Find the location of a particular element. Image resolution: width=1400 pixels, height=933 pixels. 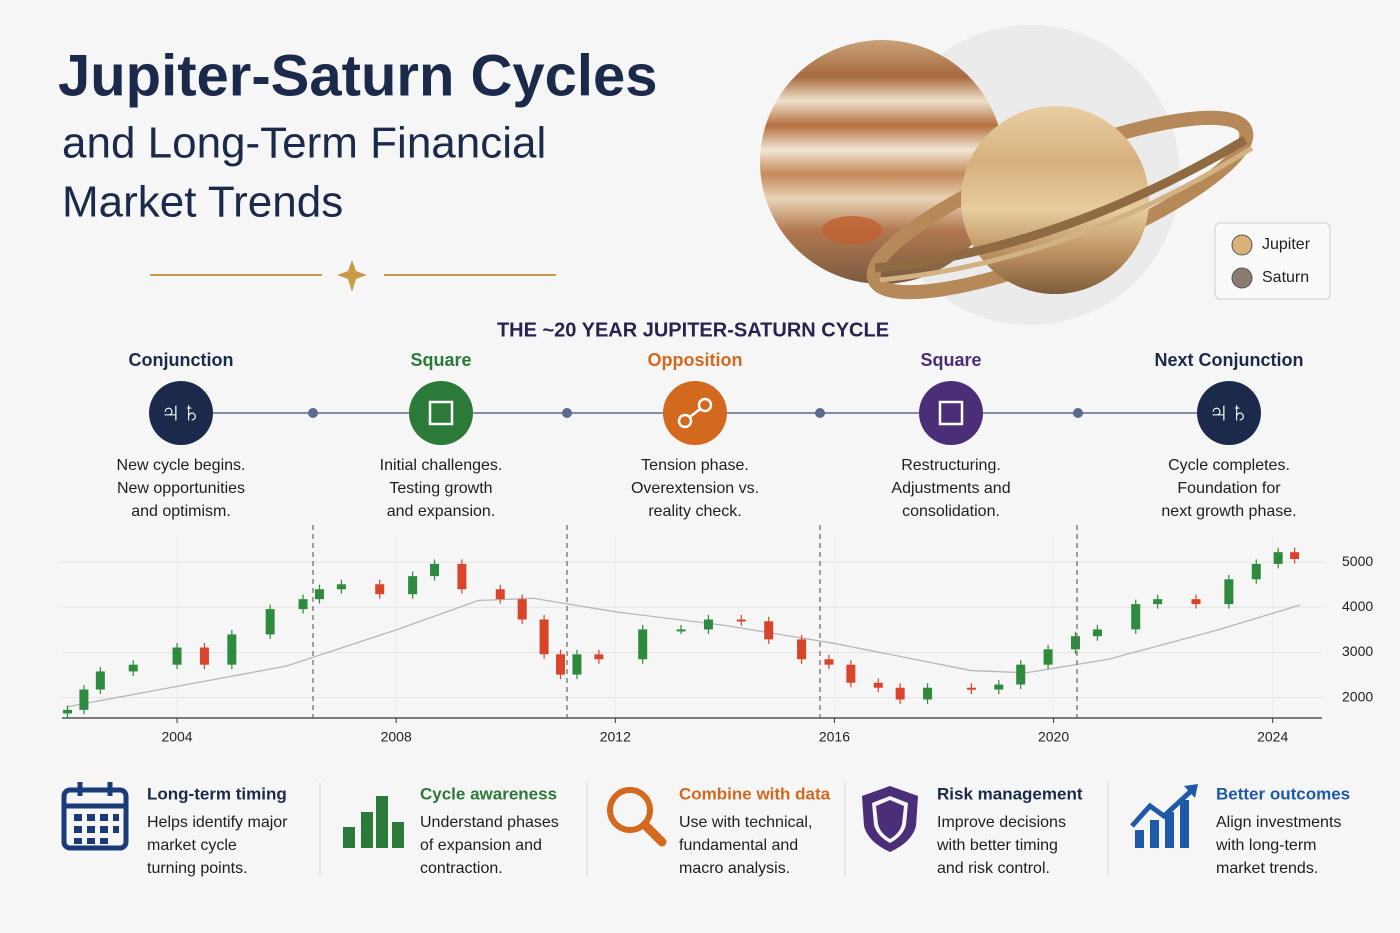

legend-label: Jupiter is located at coordinates (1286, 244).